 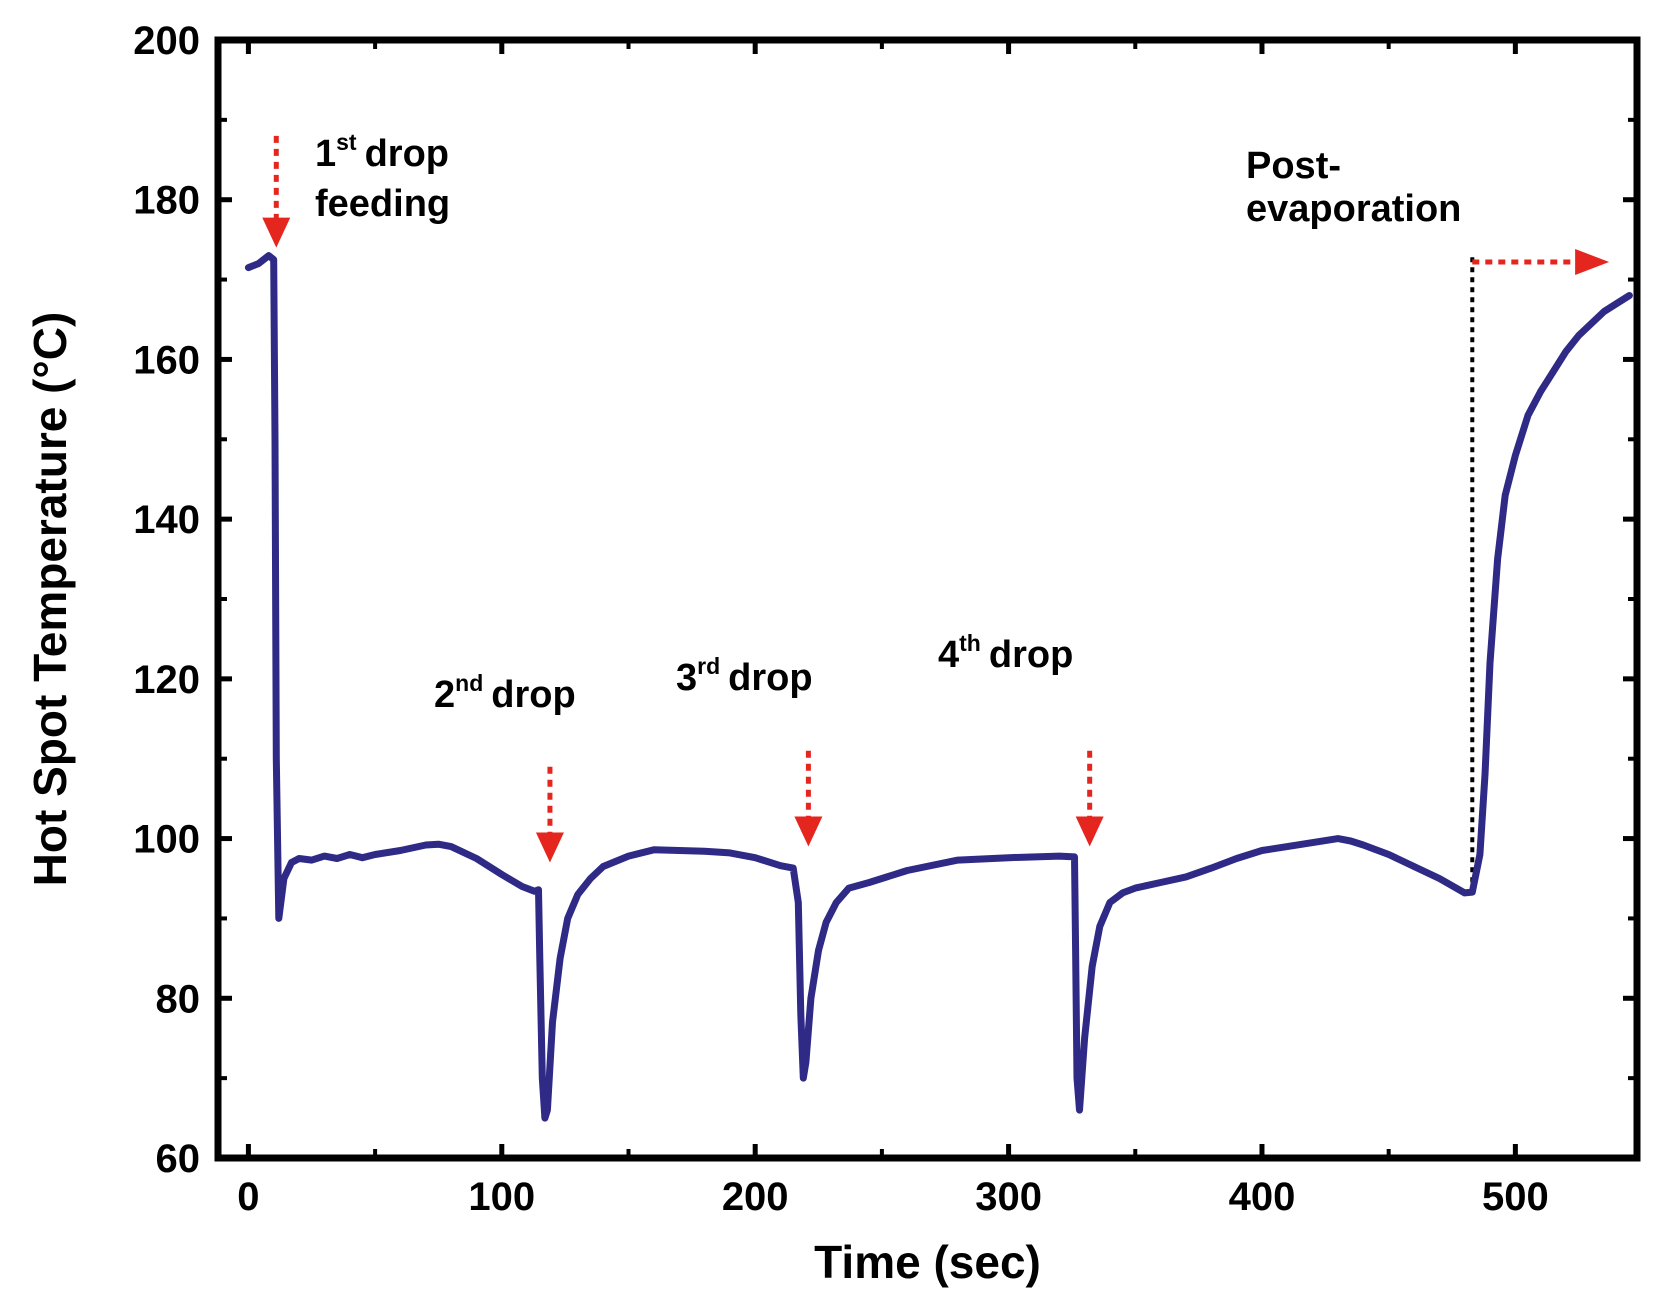 I want to click on x-tick-label: 0, so click(x=248, y=1197).